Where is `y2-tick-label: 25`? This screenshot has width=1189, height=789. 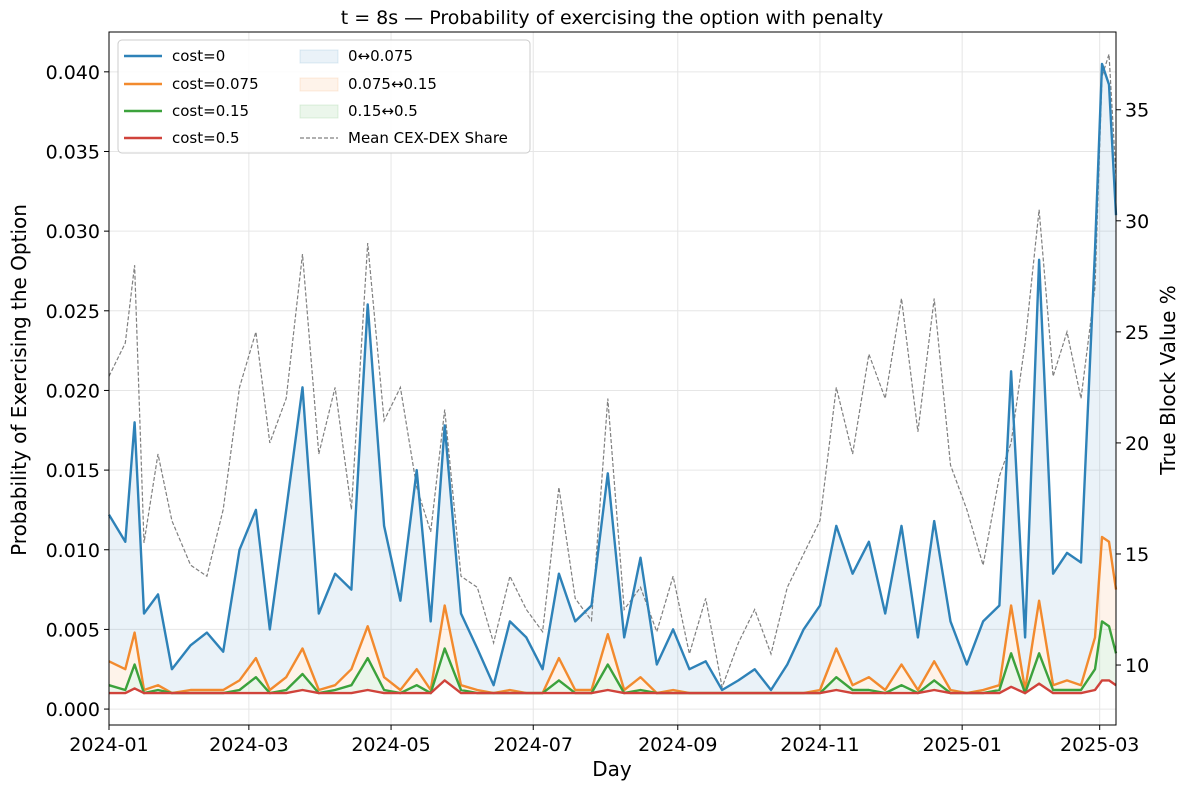
y2-tick-label: 25 is located at coordinates (1137, 333).